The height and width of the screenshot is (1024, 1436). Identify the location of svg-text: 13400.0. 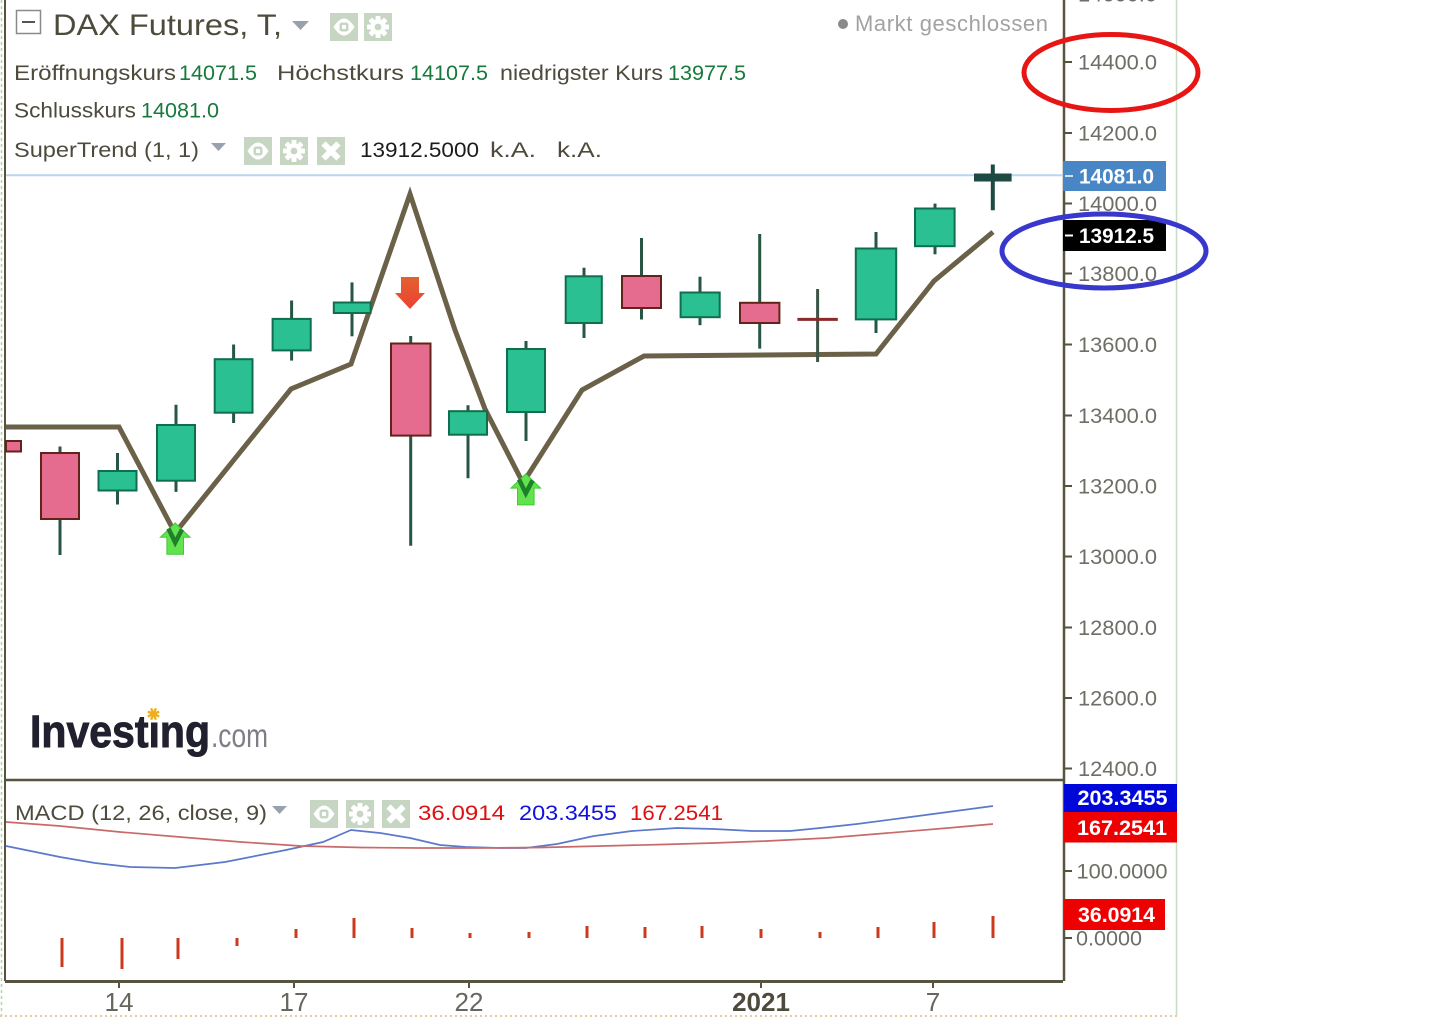
(1117, 416).